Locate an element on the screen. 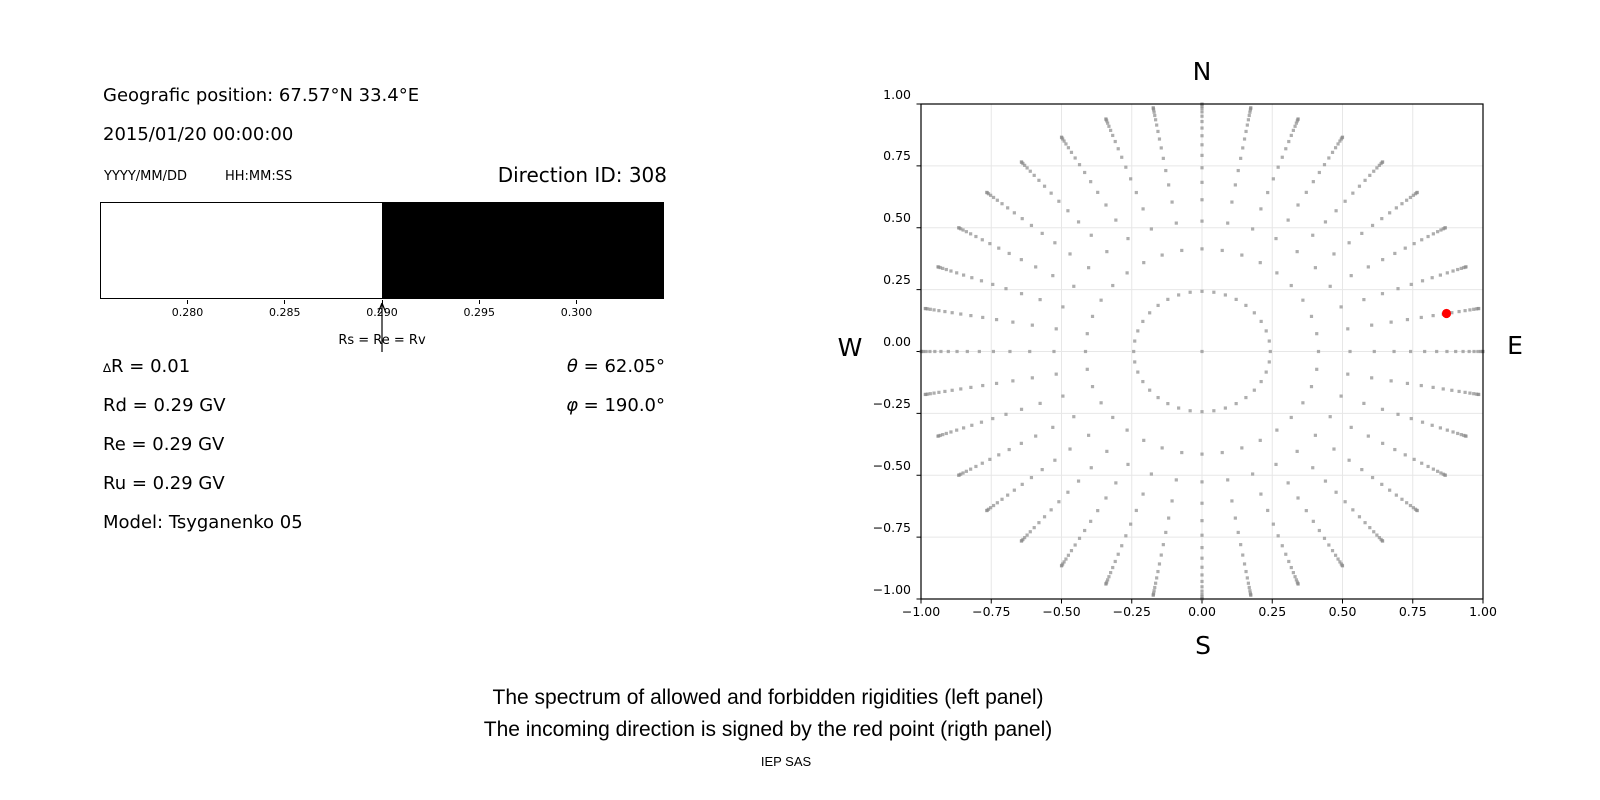 The width and height of the screenshot is (1600, 800). delta-symbol: ∆ is located at coordinates (107, 368).